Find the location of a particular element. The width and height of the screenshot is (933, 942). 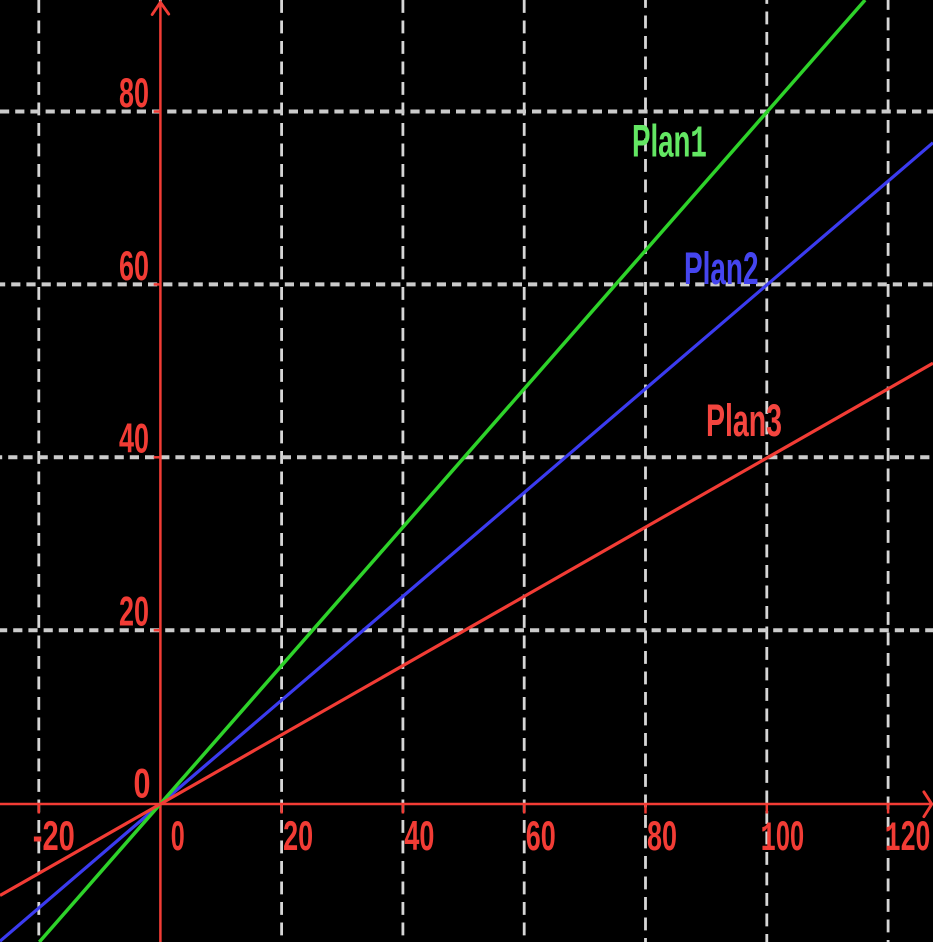

svg-text: -20 is located at coordinates (54, 835).